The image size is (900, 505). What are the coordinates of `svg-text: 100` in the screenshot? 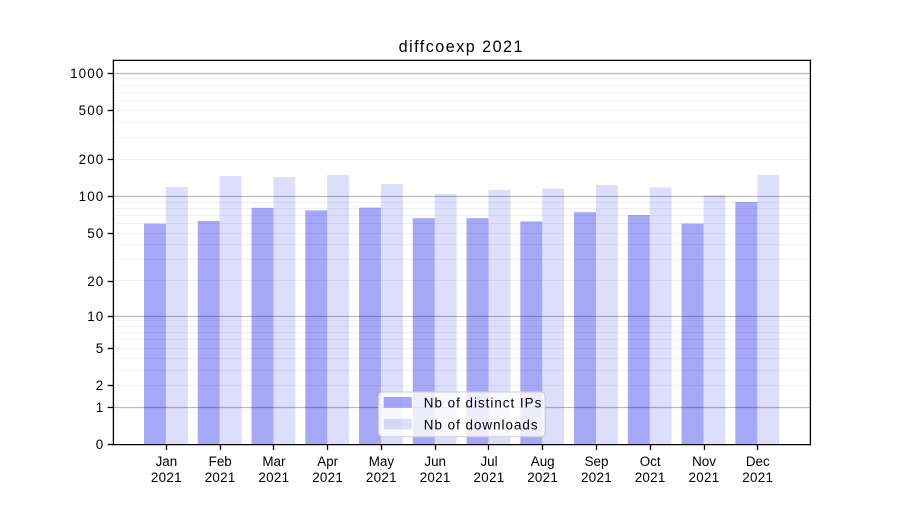 It's located at (92, 196).